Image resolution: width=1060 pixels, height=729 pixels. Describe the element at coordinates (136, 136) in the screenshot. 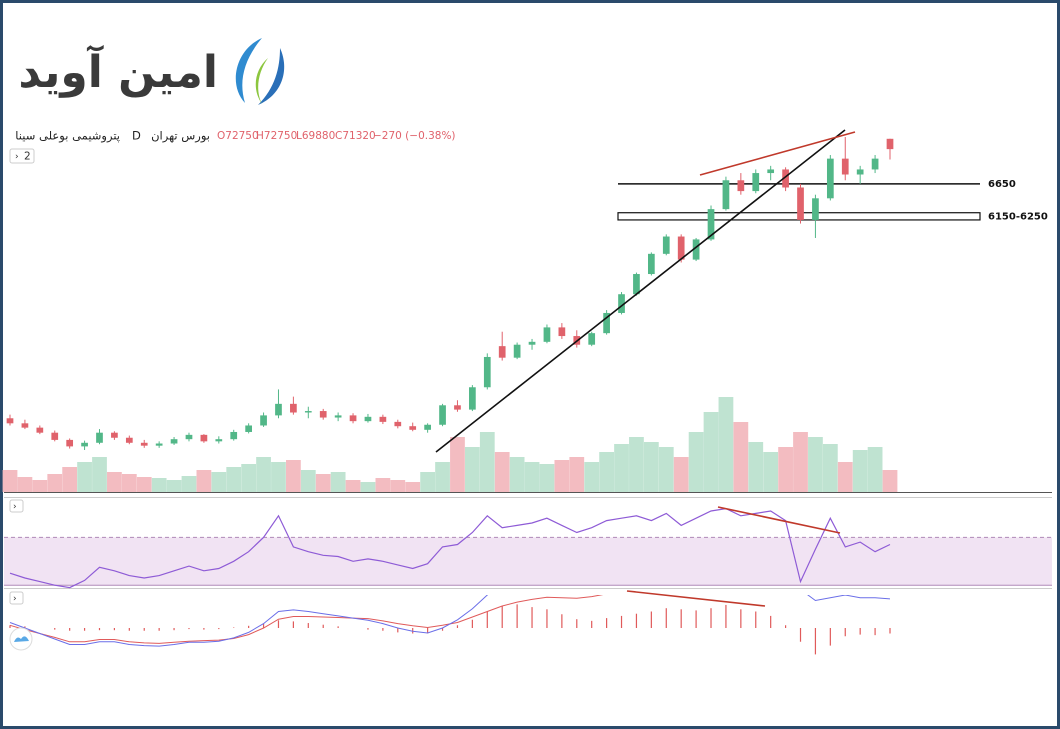

I see `interval: D` at that location.